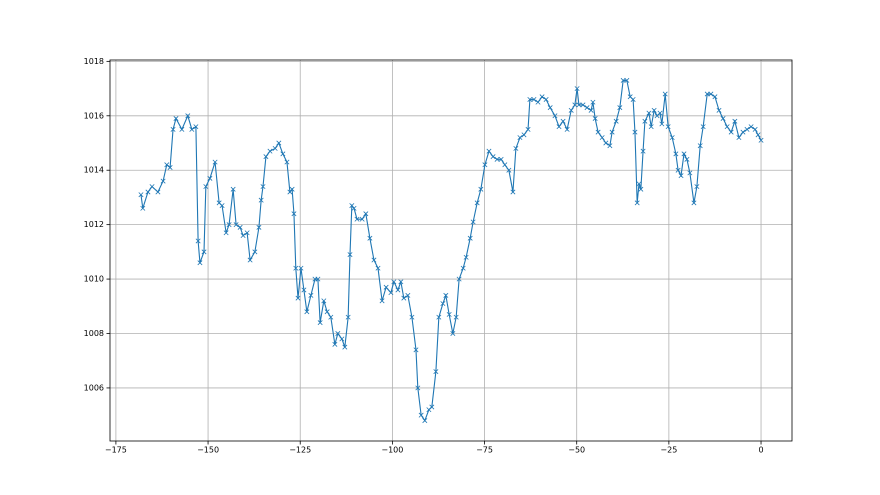 The height and width of the screenshot is (495, 880). What do you see at coordinates (208, 450) in the screenshot?
I see `x-tick-label: −150` at bounding box center [208, 450].